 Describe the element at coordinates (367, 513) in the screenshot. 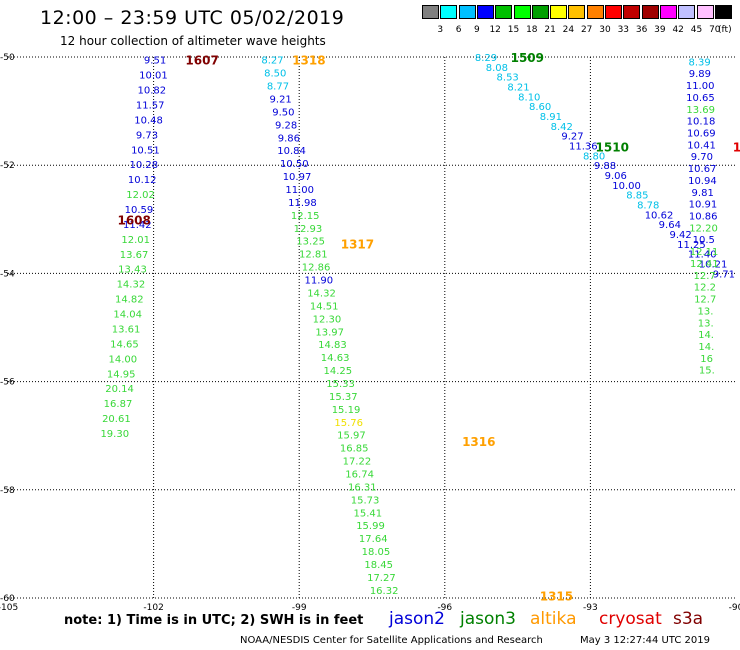

I see `wave-height-value: 15.41` at that location.